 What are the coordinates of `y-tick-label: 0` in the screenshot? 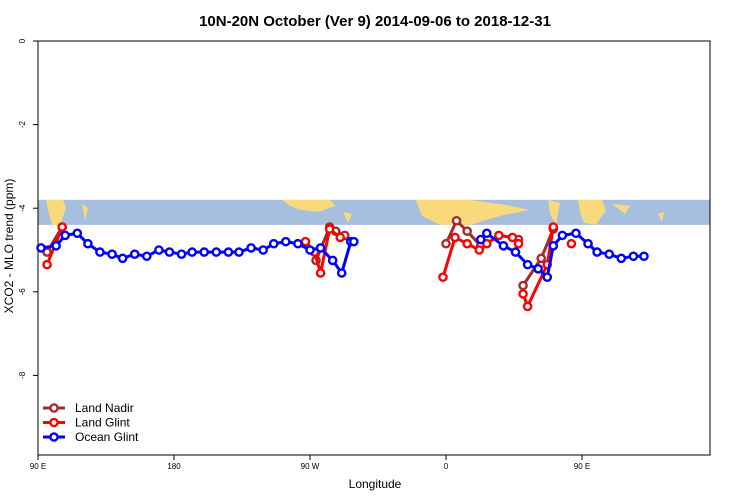 It's located at (22, 40).